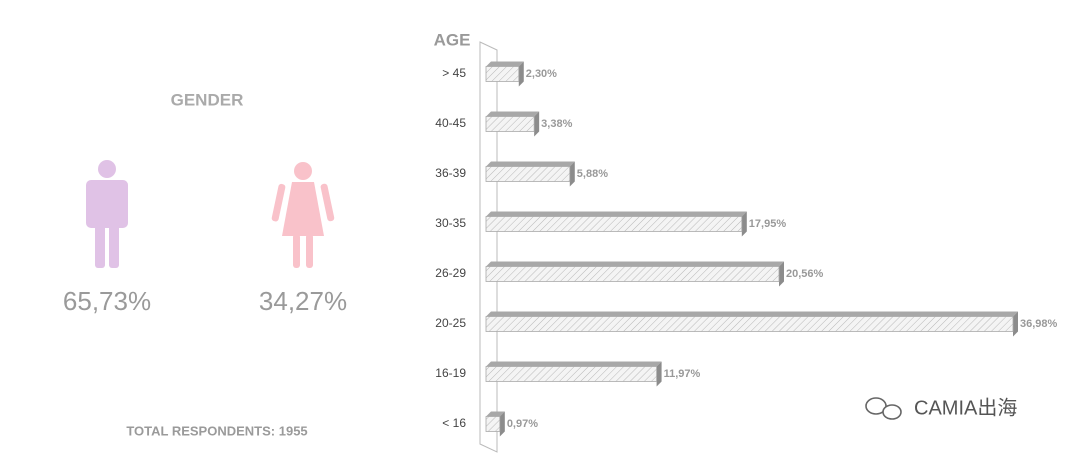  What do you see at coordinates (454, 73) in the screenshot?
I see `y-tick-label: > 45` at bounding box center [454, 73].